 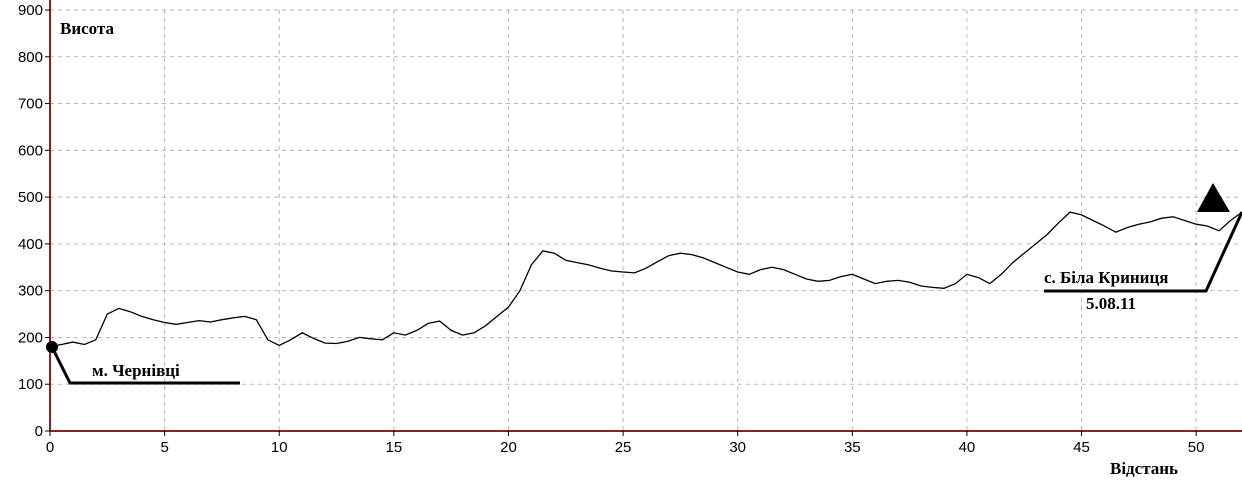 I want to click on y-tick-label: 0, so click(x=39, y=431).